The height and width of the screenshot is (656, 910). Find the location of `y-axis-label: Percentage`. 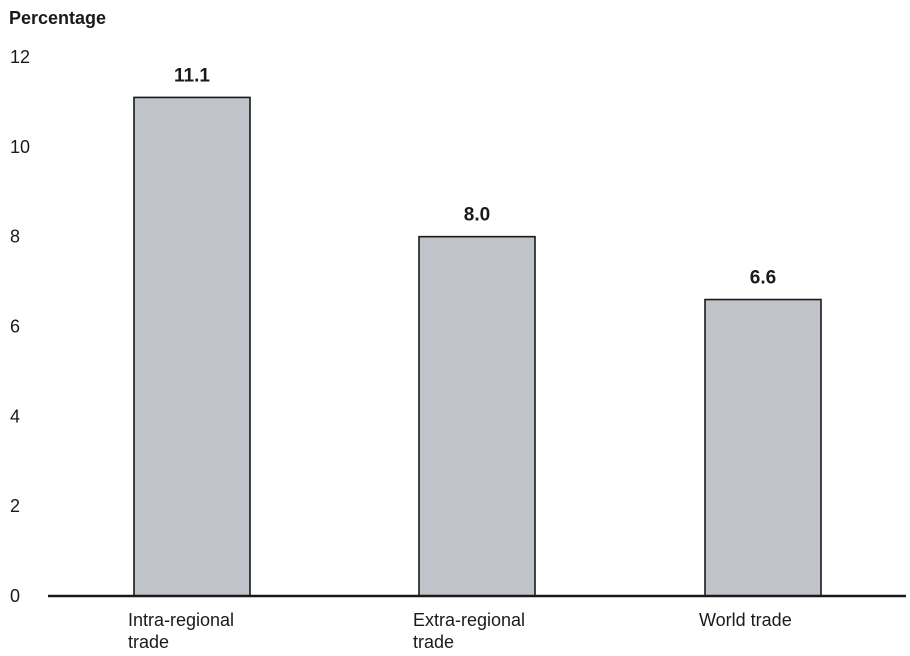

y-axis-label: Percentage is located at coordinates (57, 18).